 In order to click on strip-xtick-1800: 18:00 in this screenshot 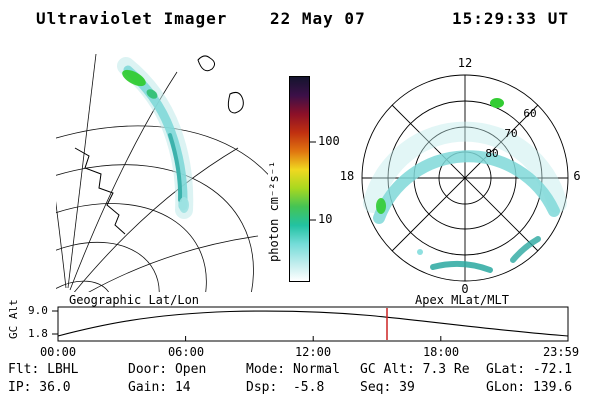, I will do `click(441, 352)`.